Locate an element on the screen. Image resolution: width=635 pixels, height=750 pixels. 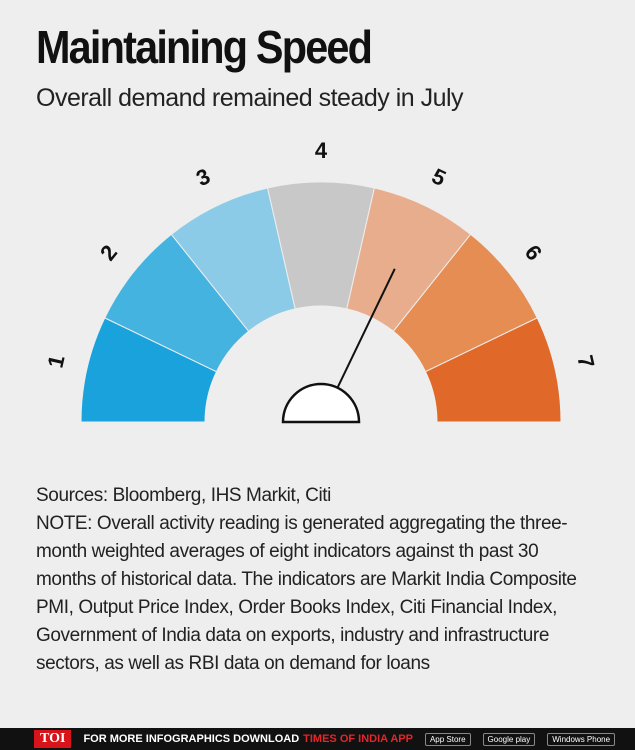
title: Maintaining Speed is located at coordinates (204, 47).